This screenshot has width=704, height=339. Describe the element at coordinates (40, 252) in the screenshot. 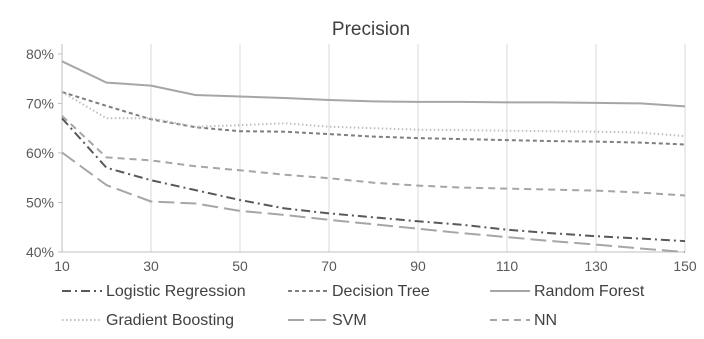

I see `y-tick-label: 40%` at that location.